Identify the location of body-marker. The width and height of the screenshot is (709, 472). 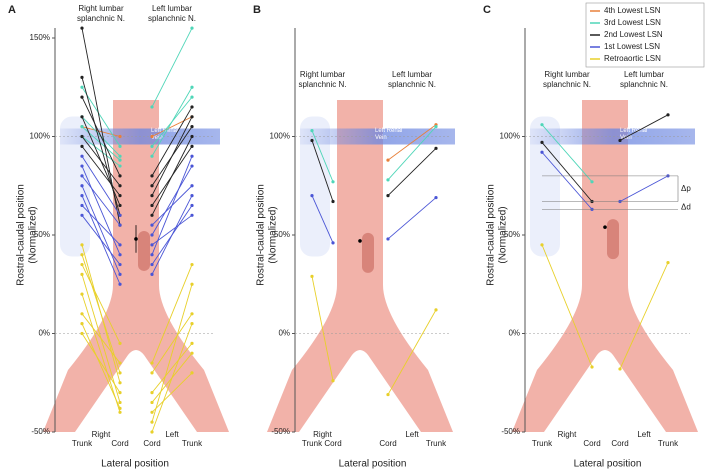
(368, 252).